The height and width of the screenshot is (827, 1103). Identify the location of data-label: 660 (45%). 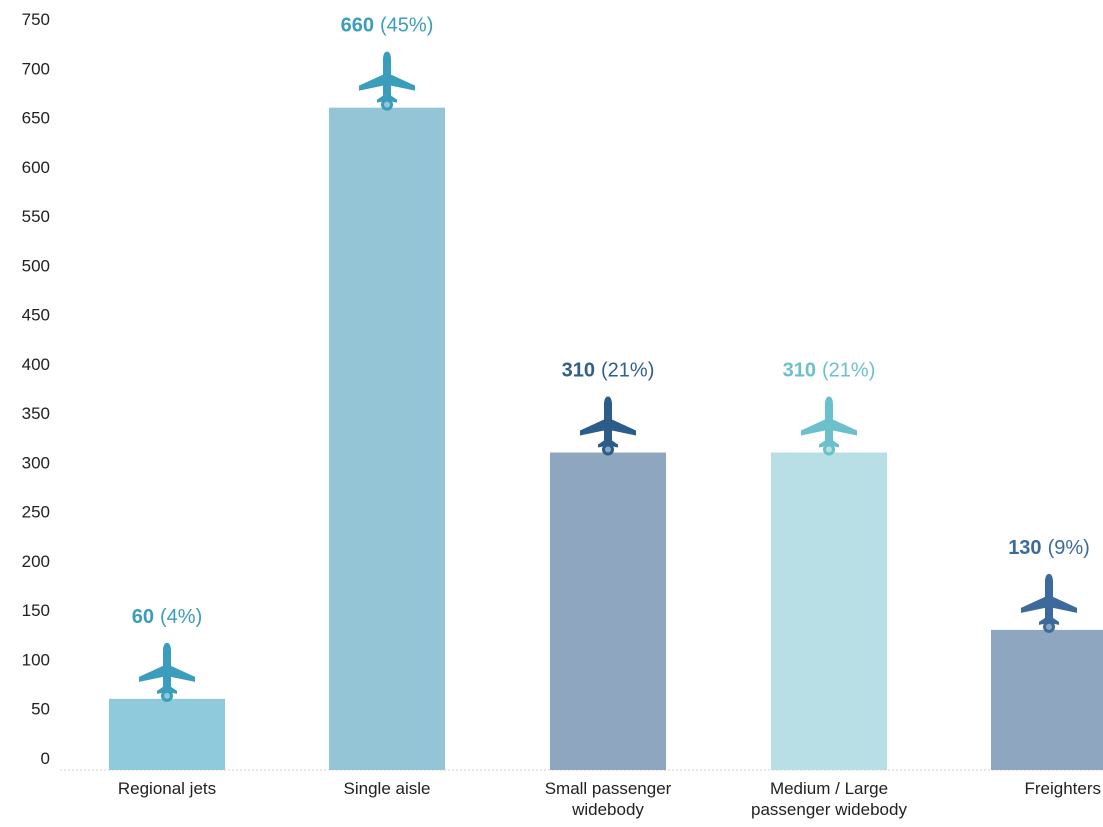
(387, 26).